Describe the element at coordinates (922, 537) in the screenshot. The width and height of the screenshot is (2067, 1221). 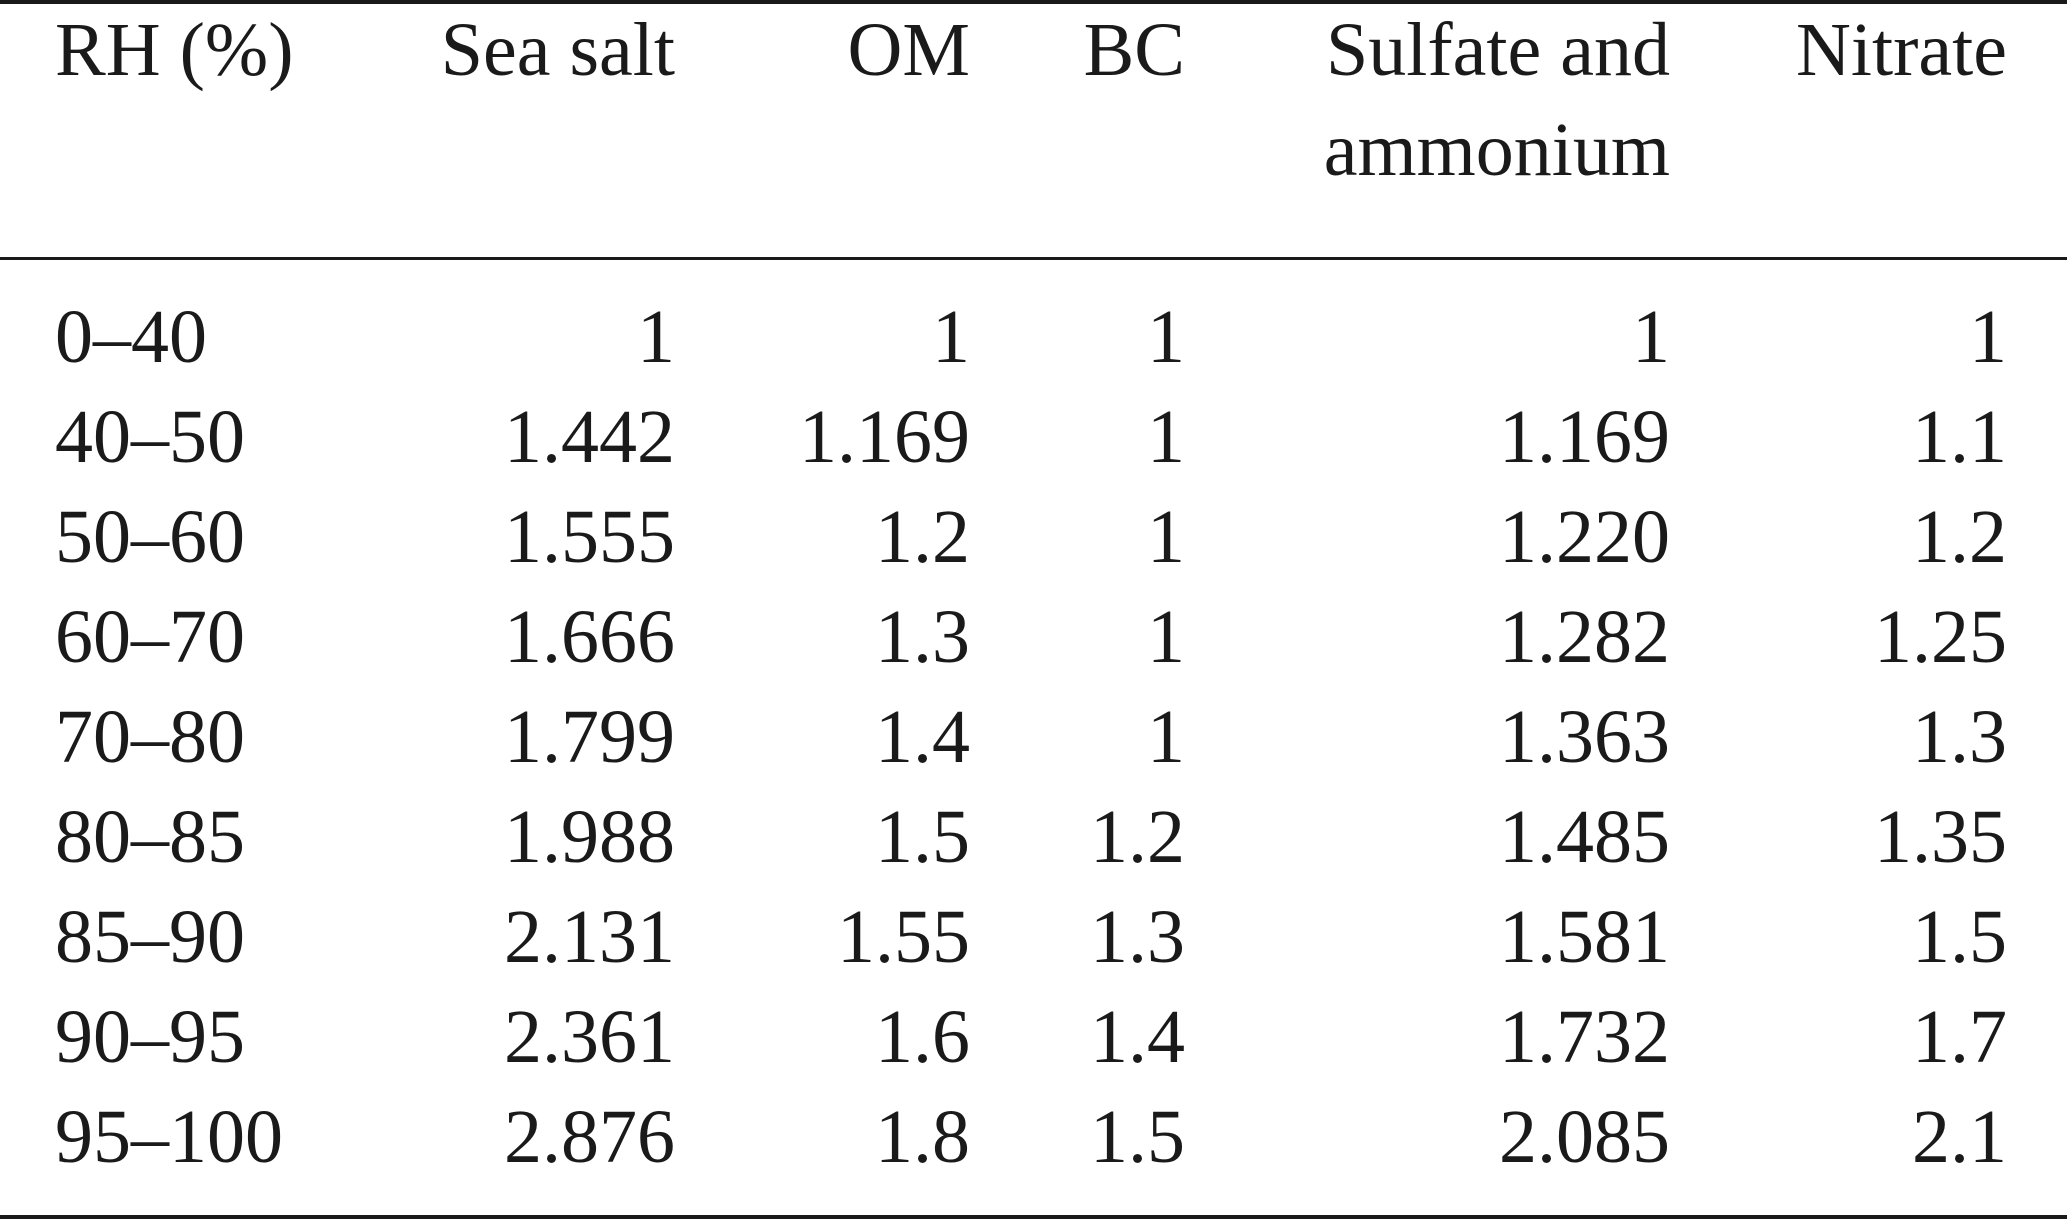
I see `cell-om: 1.2` at that location.